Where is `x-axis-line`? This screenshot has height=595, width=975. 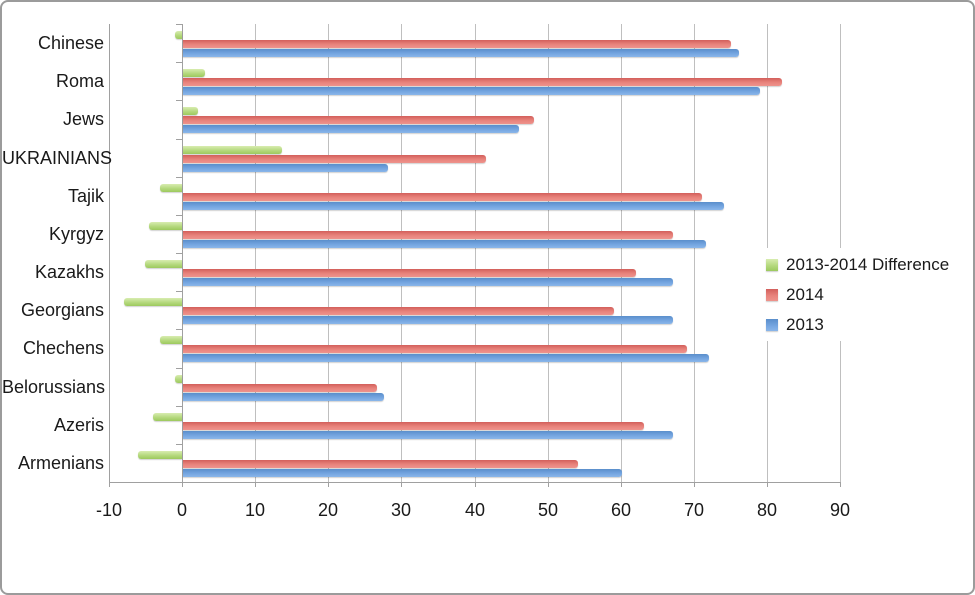 x-axis-line is located at coordinates (475, 482).